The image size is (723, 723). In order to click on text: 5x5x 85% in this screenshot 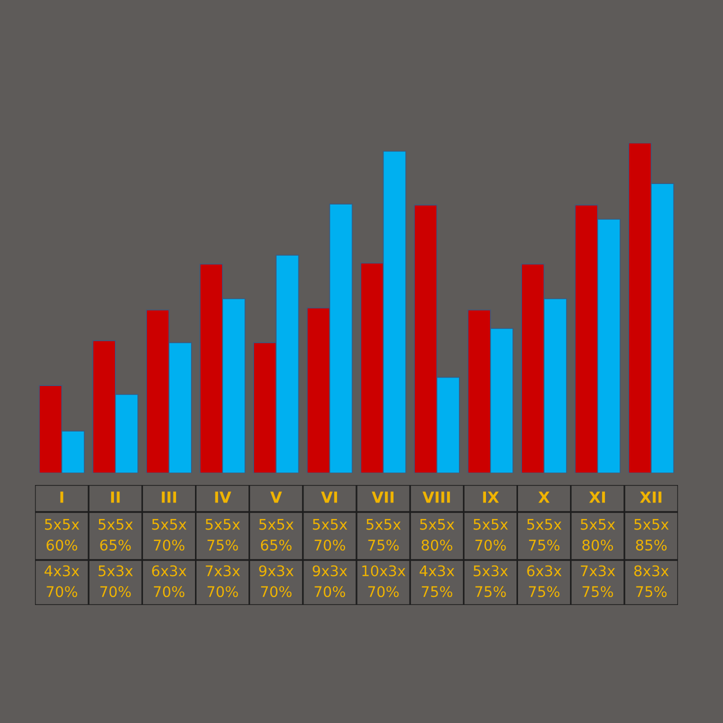, I will do `click(651, 535)`.